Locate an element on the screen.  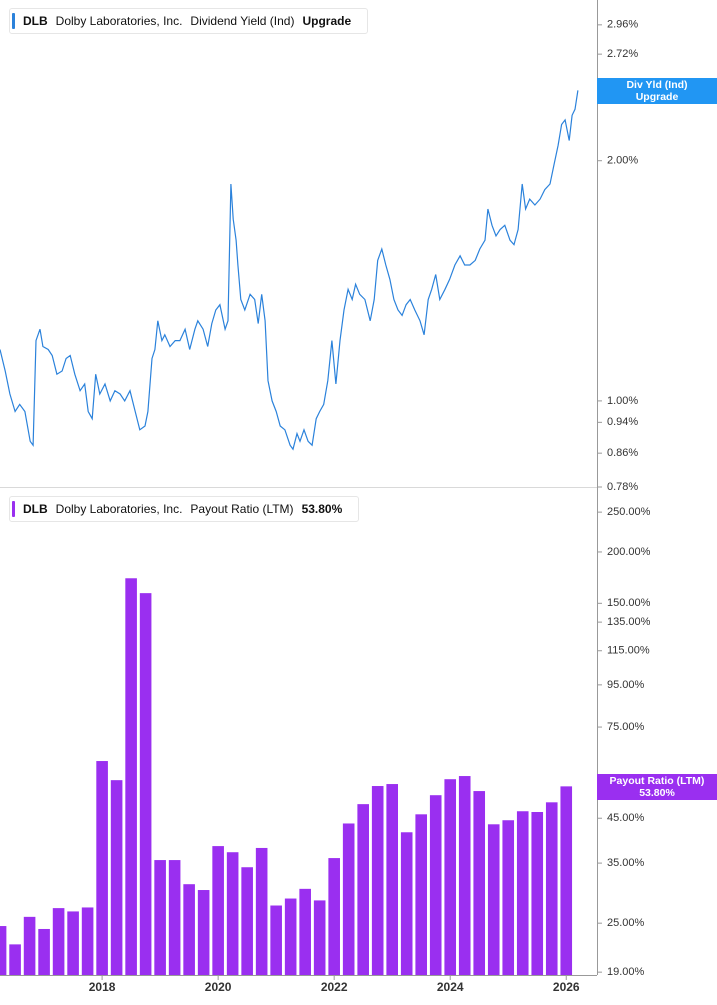
y-tick-label: 250.00% is located at coordinates (629, 512).